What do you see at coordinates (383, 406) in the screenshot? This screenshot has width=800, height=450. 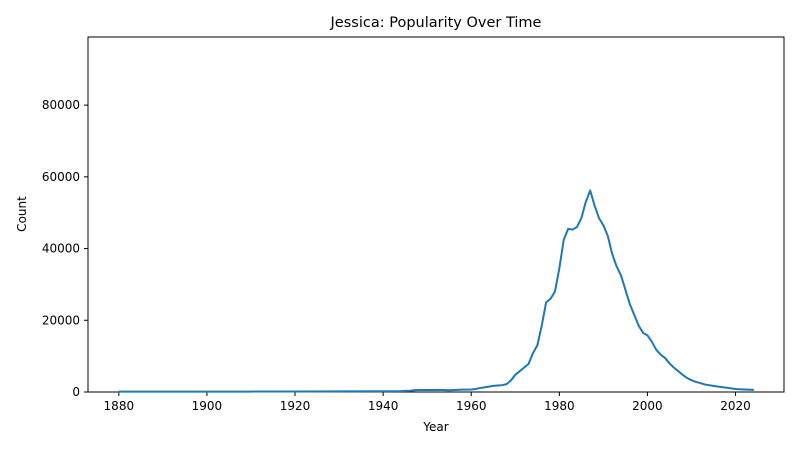 I see `x-tick-label: 1940` at bounding box center [383, 406].